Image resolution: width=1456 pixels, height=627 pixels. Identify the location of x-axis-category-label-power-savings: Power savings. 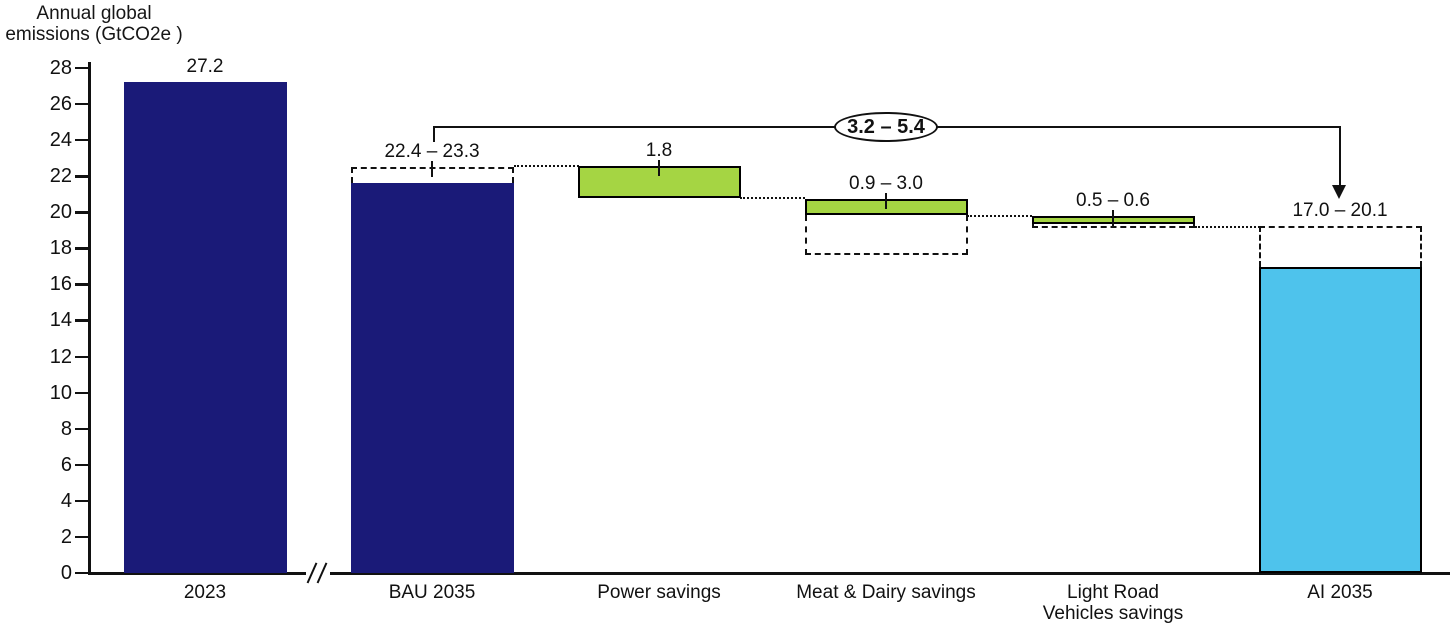
(659, 592).